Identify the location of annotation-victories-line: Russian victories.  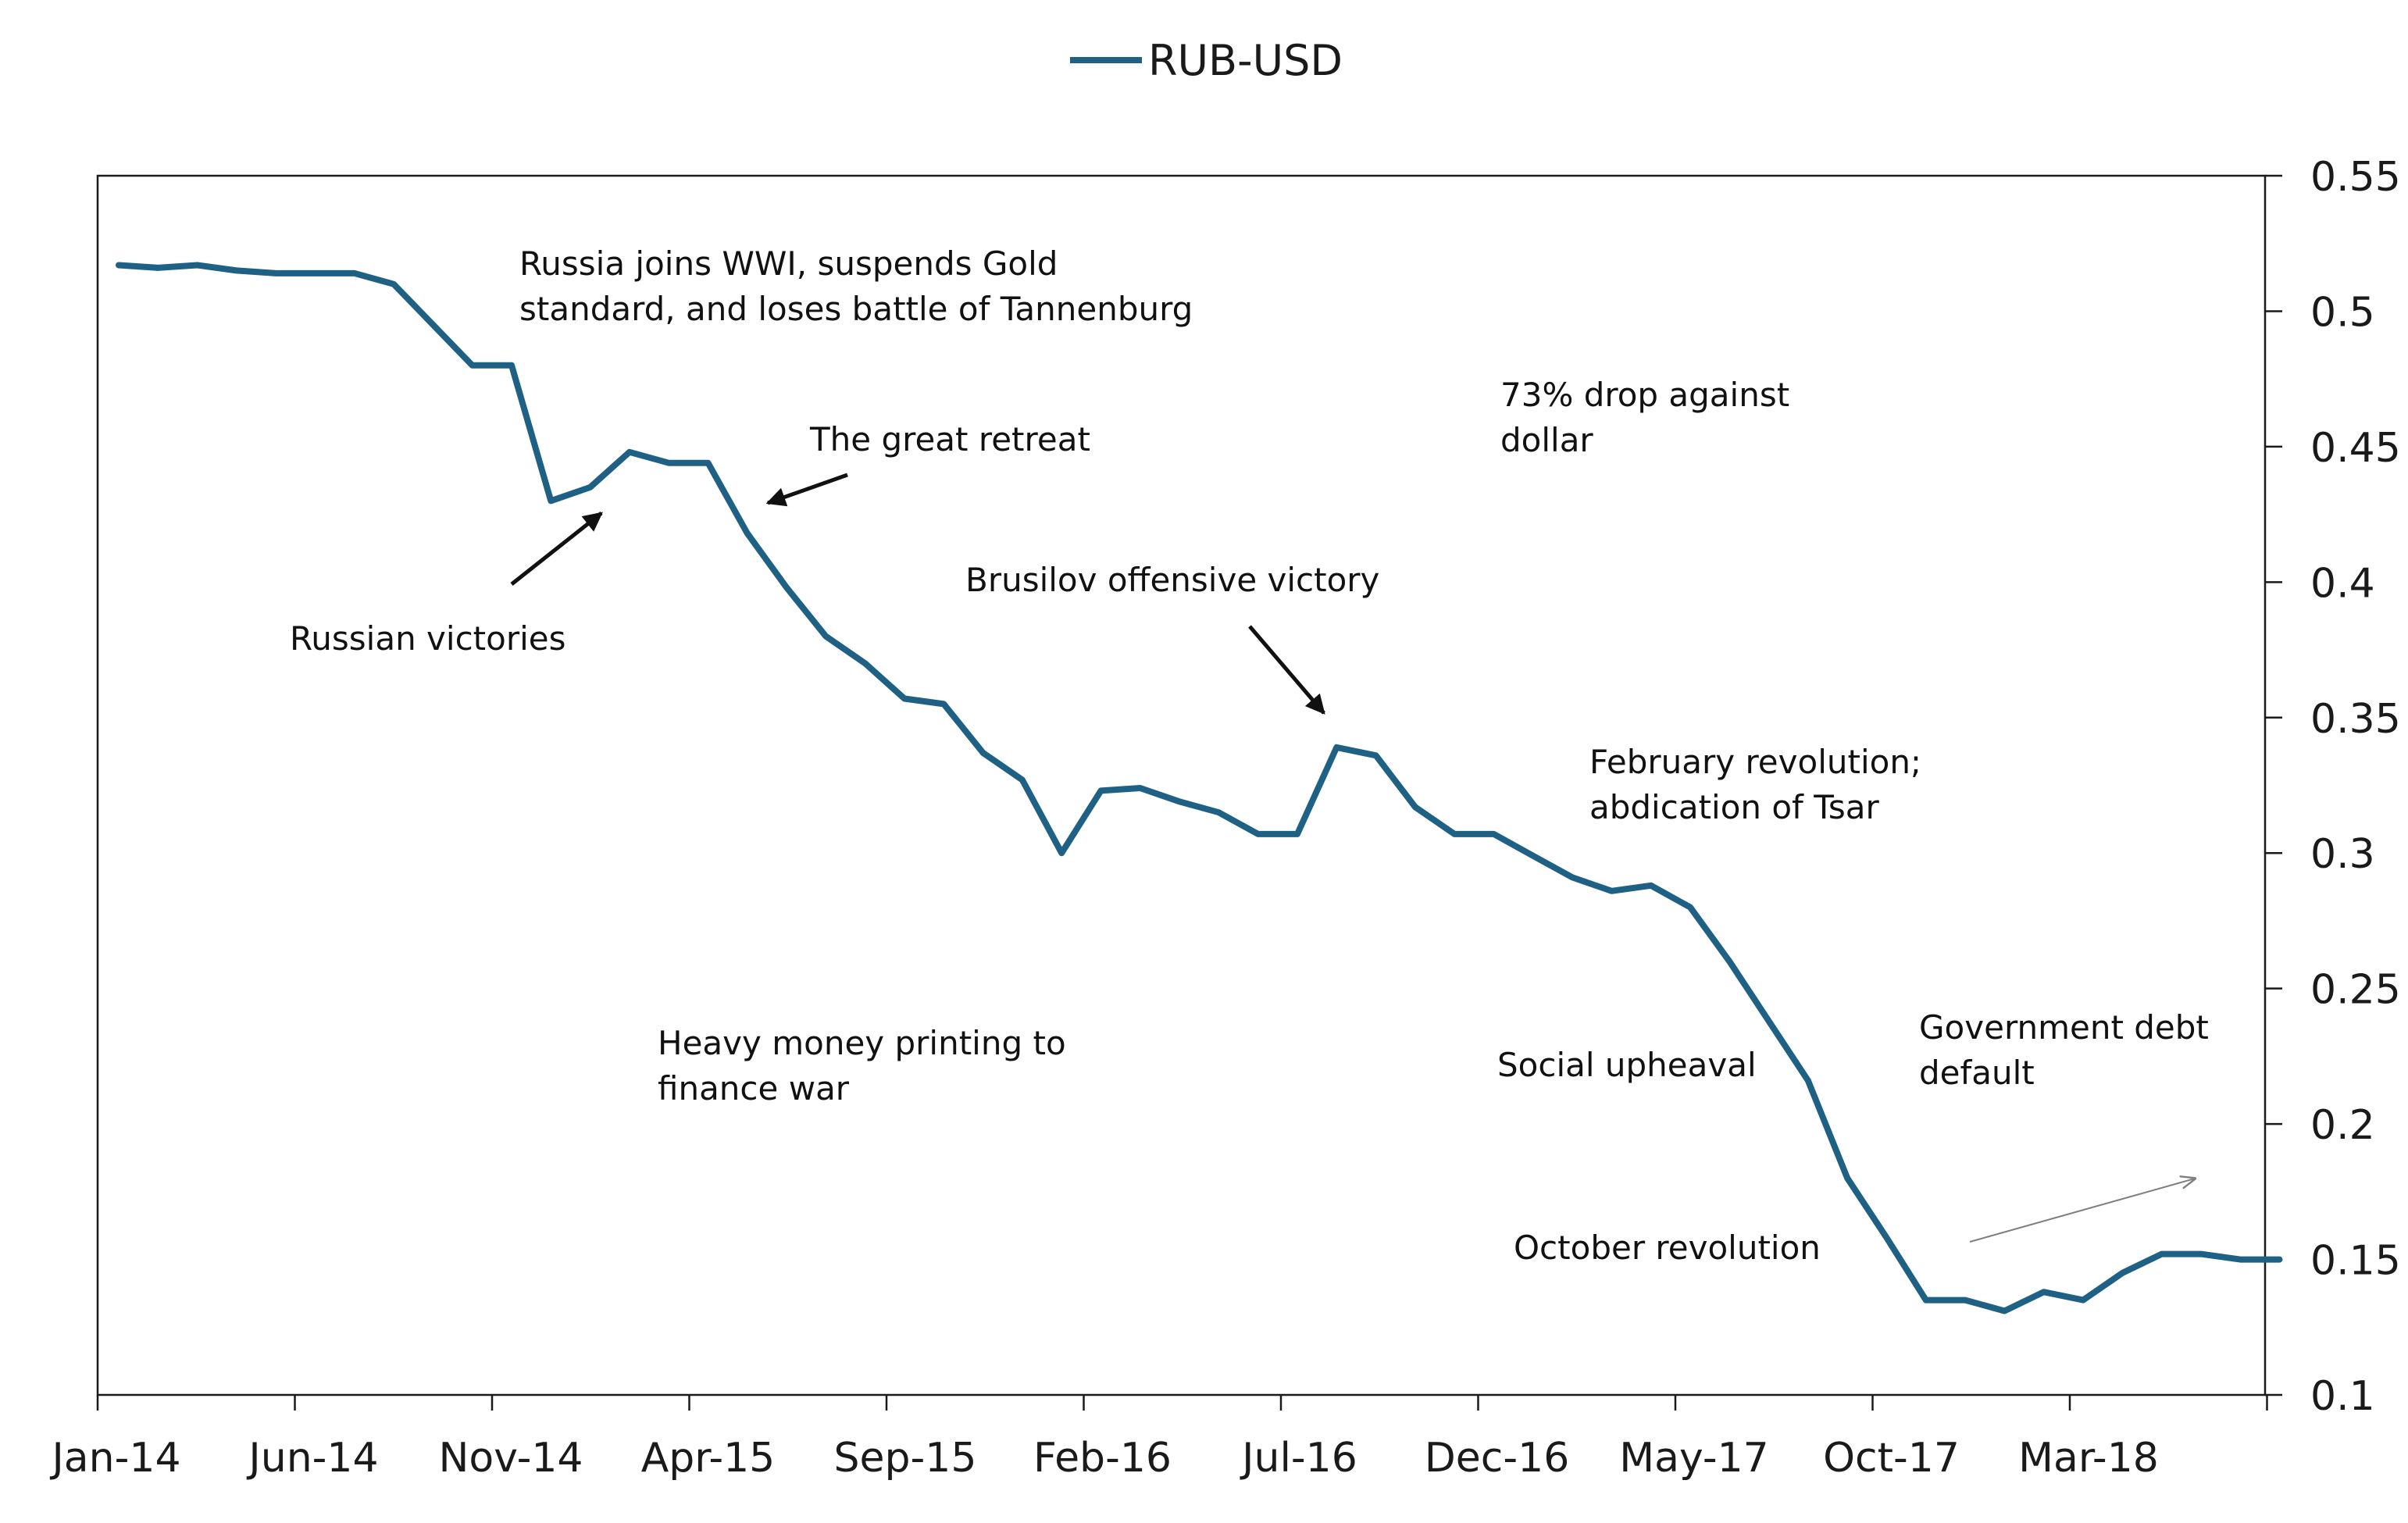
(428, 638).